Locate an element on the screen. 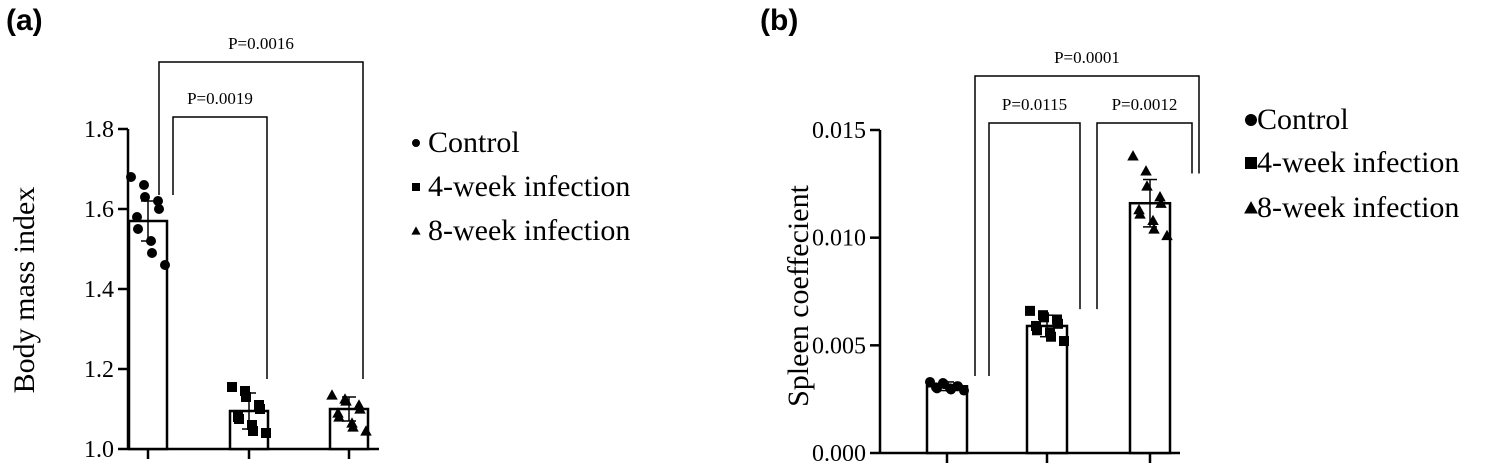 This screenshot has height=474, width=1503. p-value-label: P=0.0001 is located at coordinates (1087, 57).